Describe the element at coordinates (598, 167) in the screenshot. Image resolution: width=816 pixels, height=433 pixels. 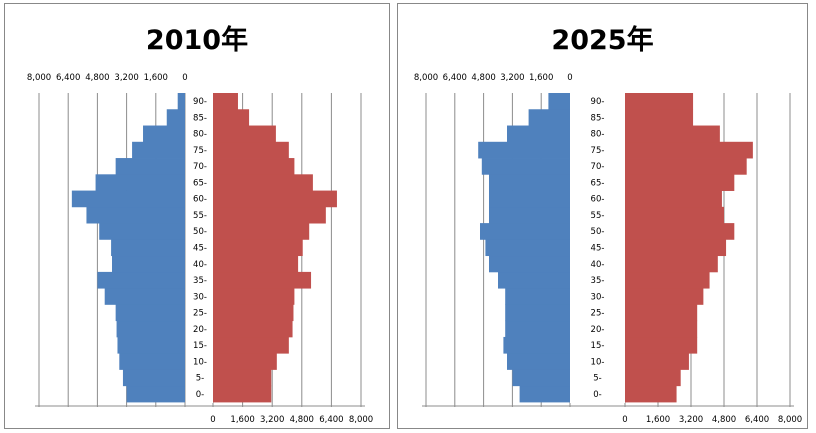
I see `age-label: 70-` at that location.